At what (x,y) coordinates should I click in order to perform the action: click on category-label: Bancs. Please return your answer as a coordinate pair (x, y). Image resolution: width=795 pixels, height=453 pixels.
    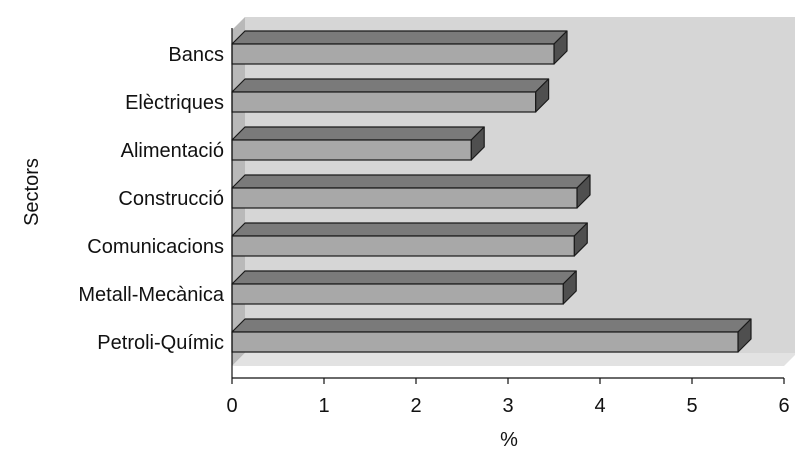
    Looking at the image, I should click on (196, 55).